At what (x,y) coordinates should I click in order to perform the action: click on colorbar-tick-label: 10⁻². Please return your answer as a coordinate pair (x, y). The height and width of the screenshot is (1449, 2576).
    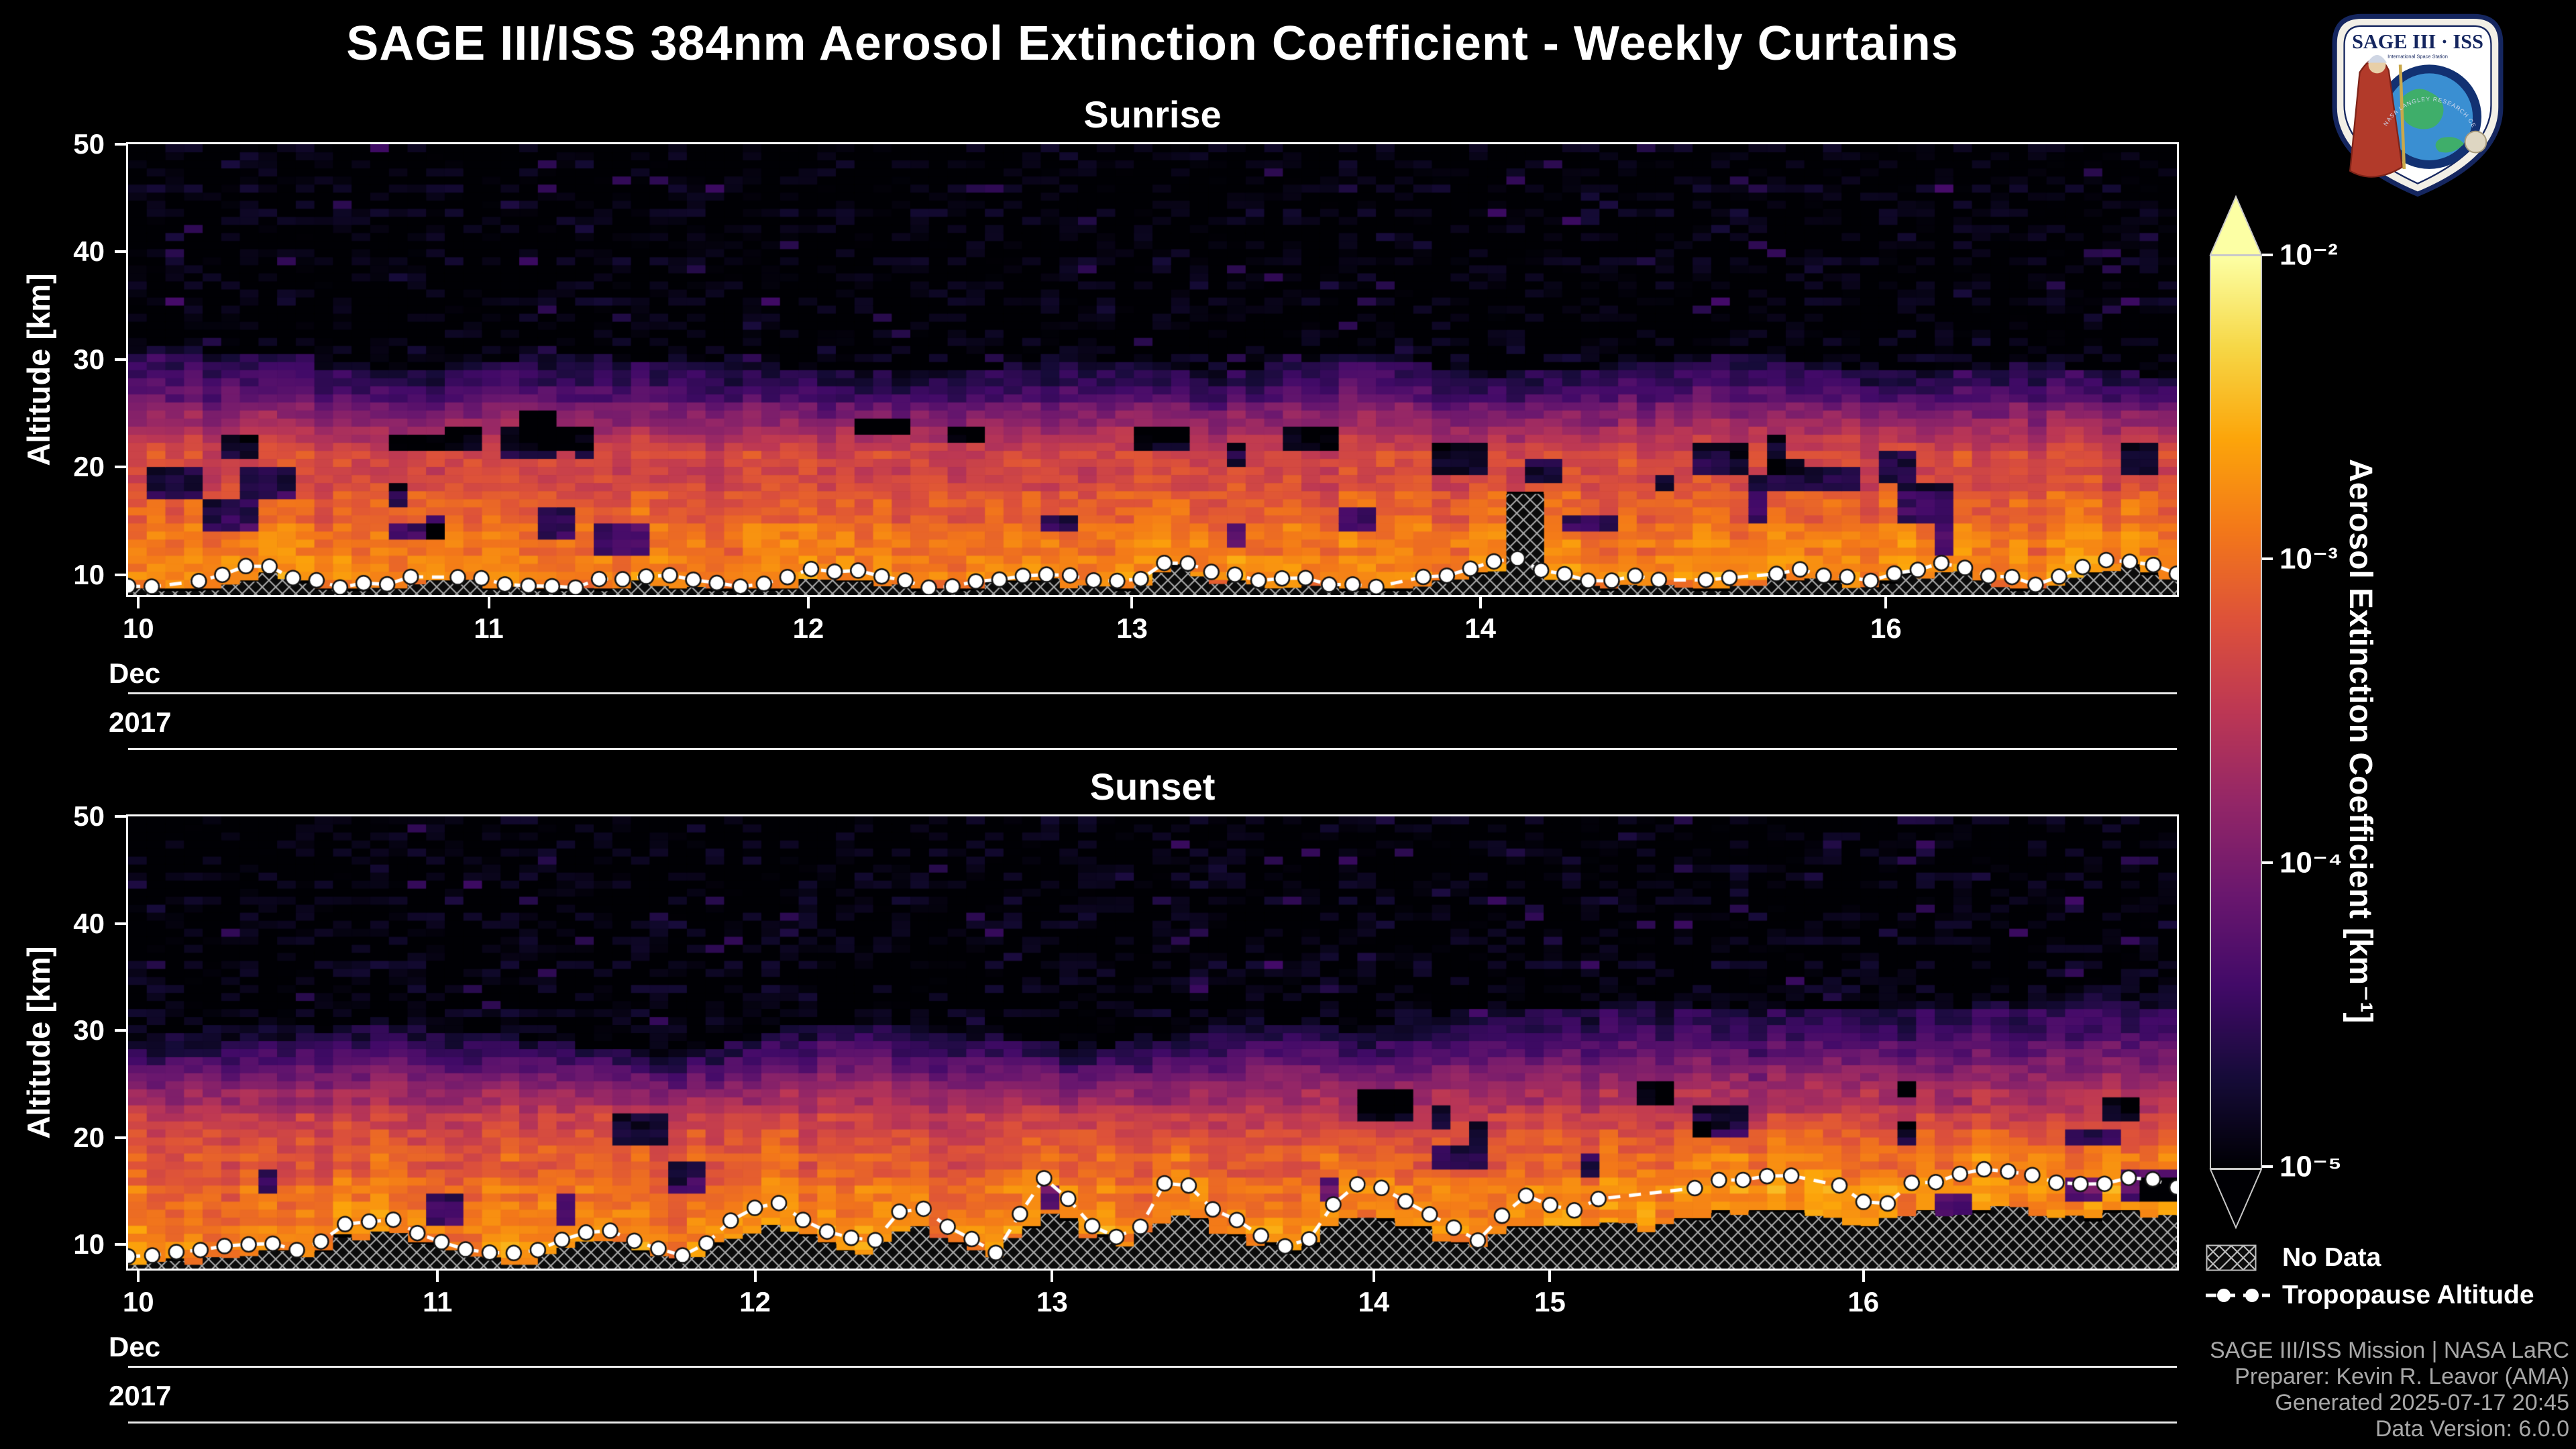
    Looking at the image, I should click on (2308, 255).